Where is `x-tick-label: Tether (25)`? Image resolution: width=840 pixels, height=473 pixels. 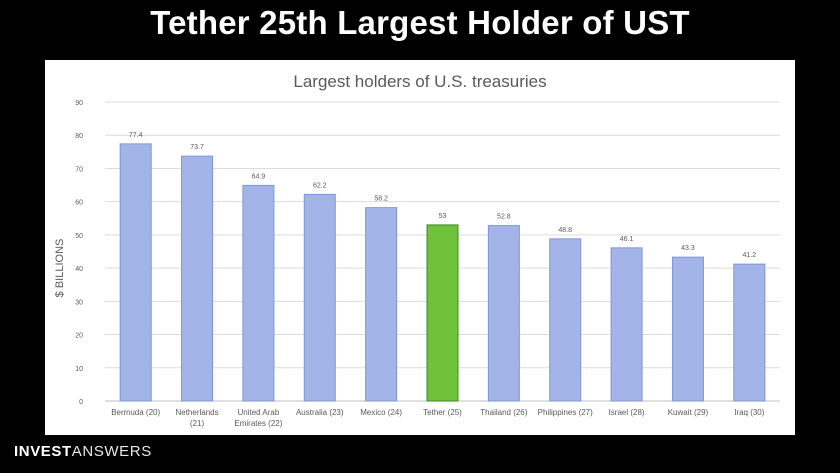
x-tick-label: Tether (25) is located at coordinates (442, 412).